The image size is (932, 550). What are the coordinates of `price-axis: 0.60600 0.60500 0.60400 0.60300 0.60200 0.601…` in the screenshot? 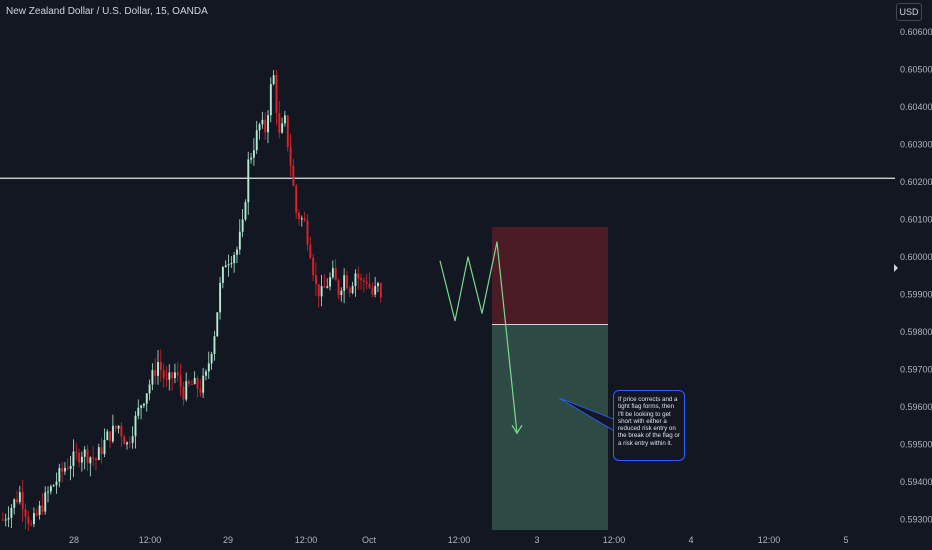 It's located at (916, 276).